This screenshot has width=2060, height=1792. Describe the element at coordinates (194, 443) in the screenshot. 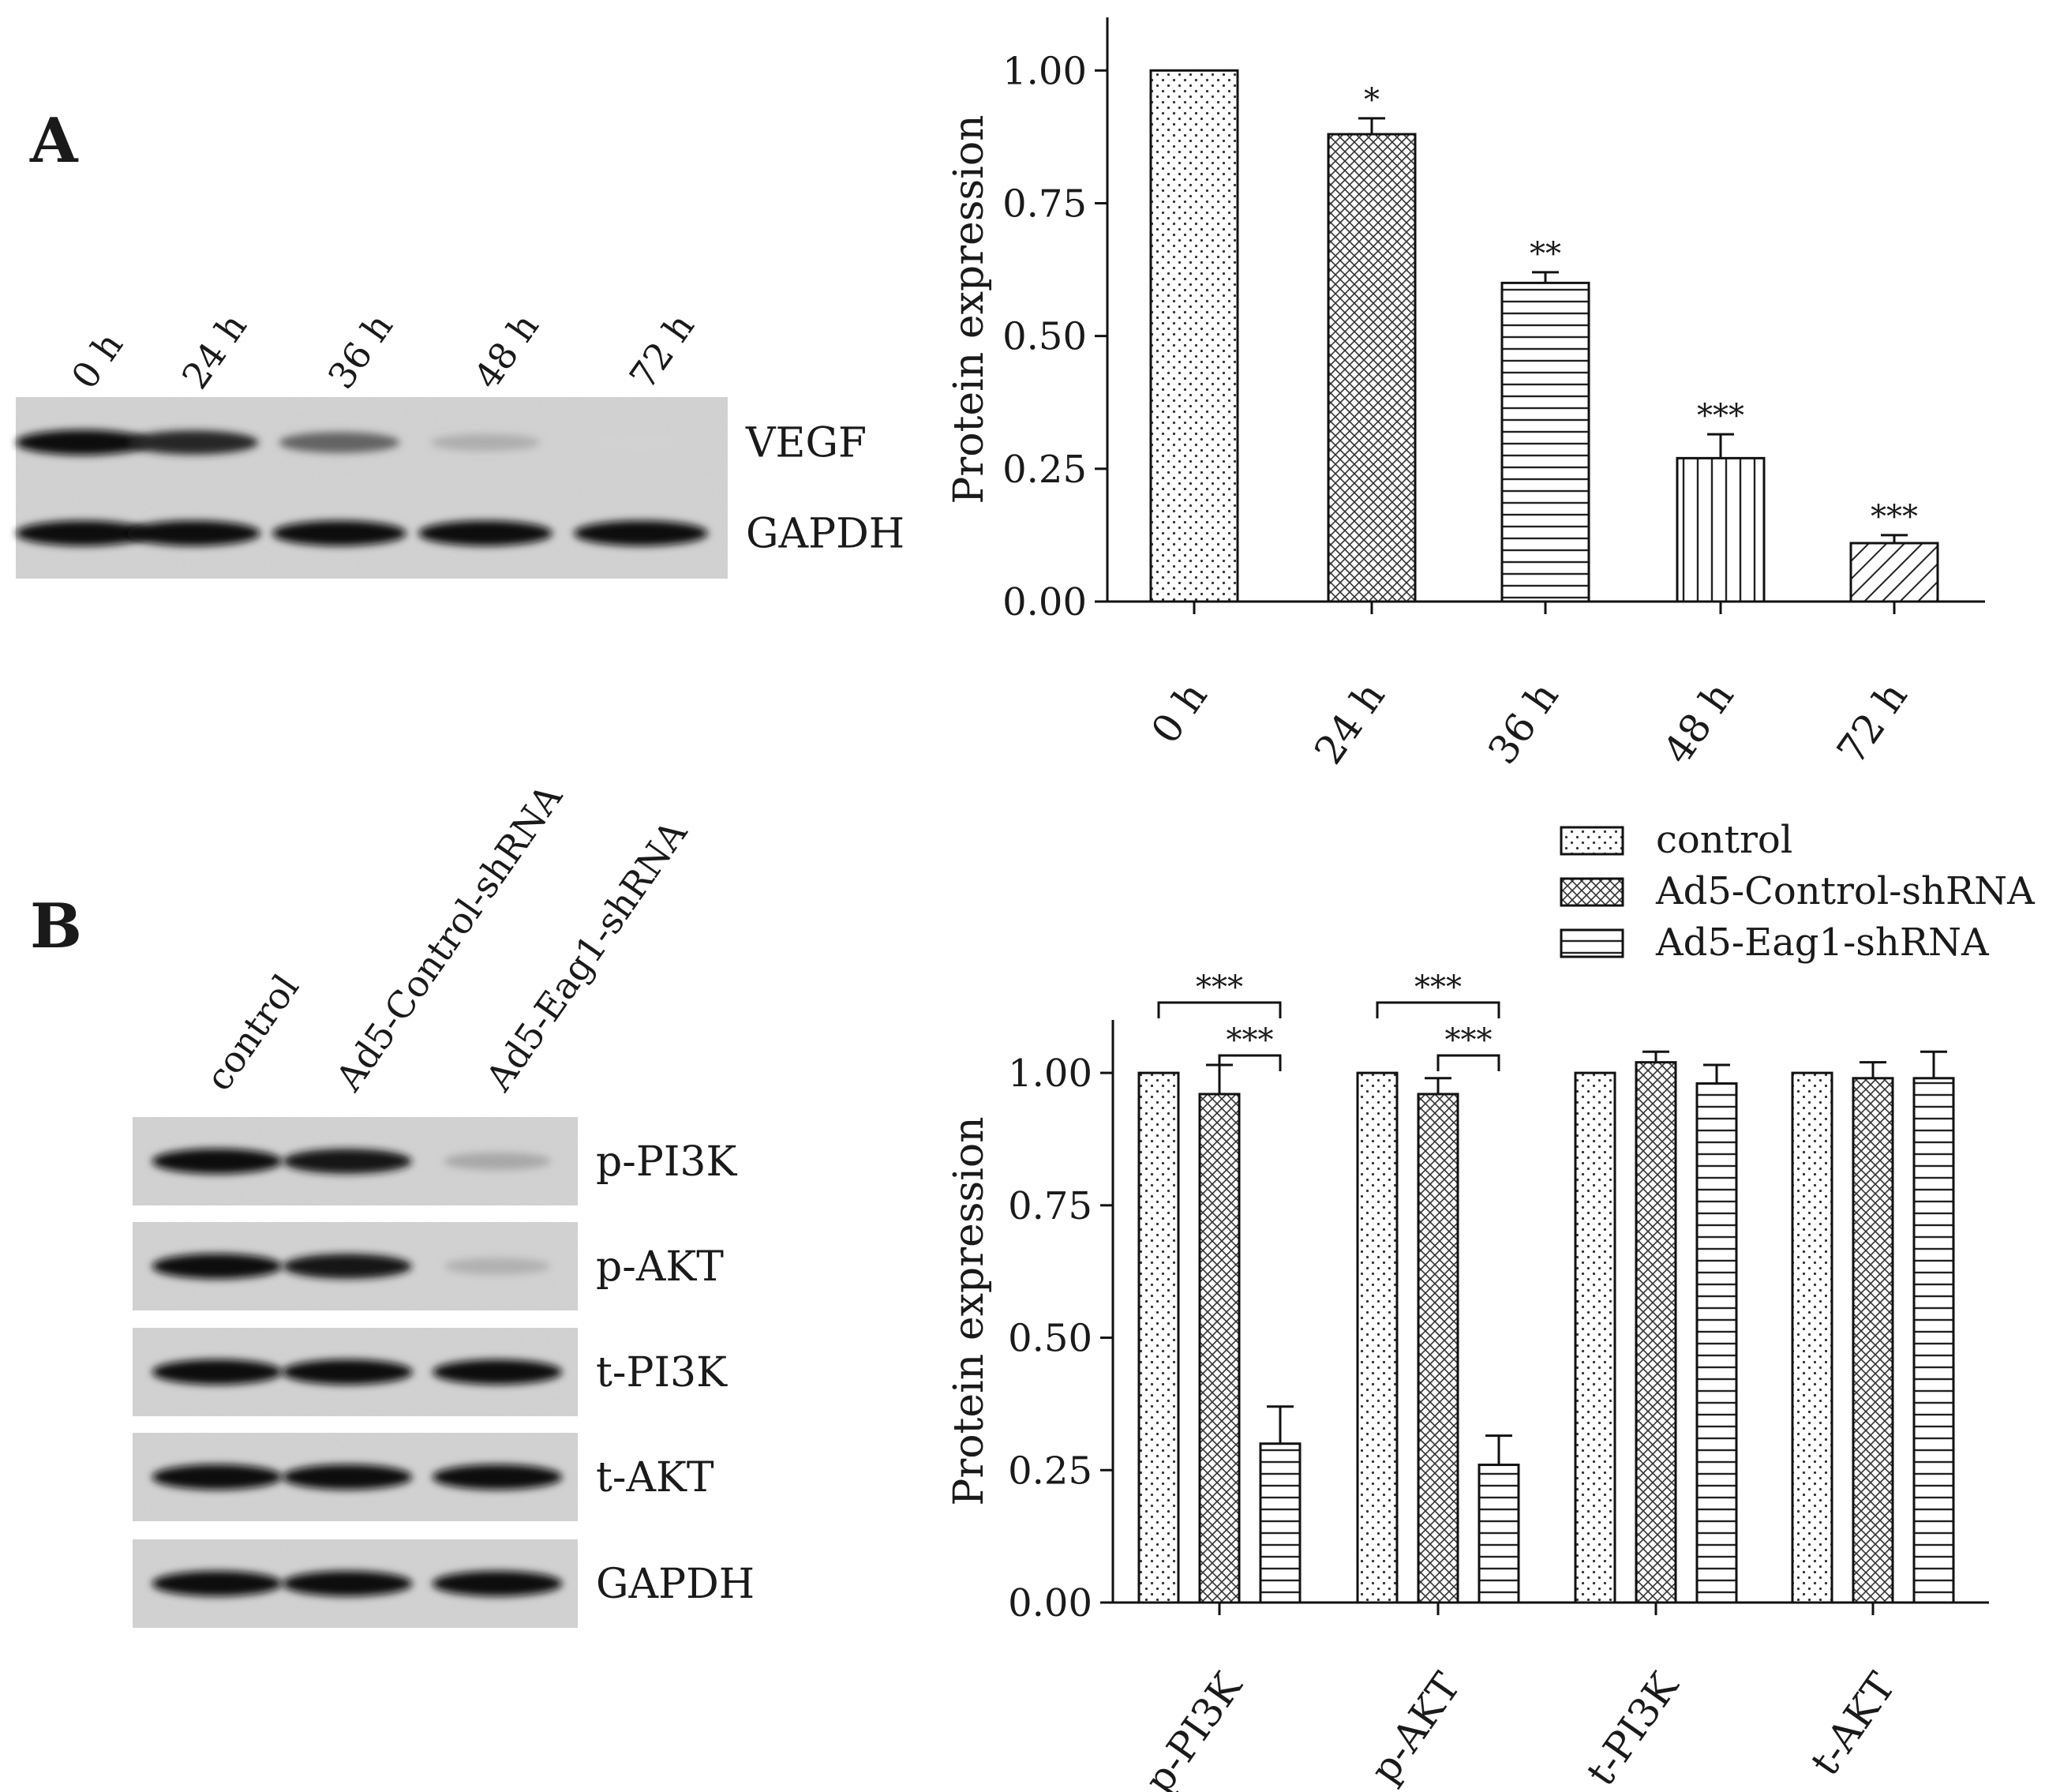

I see `blot-band-vegf-24-h` at that location.